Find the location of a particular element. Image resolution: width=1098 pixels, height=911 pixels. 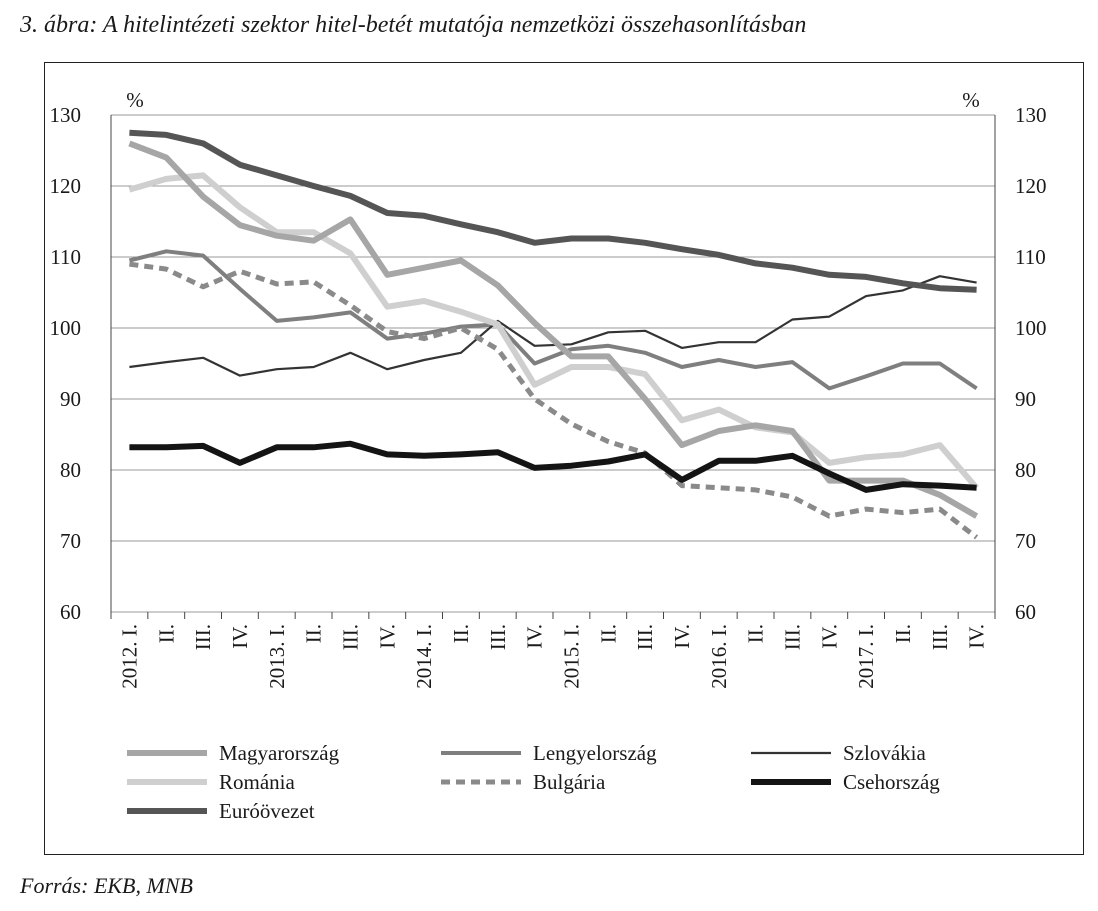

y-tick-left-70: 70 is located at coordinates (70, 541).